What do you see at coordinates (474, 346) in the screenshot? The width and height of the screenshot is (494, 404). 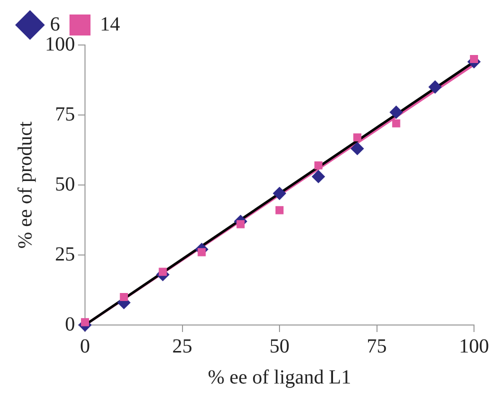 I see `x-tick-label: 100` at bounding box center [474, 346].